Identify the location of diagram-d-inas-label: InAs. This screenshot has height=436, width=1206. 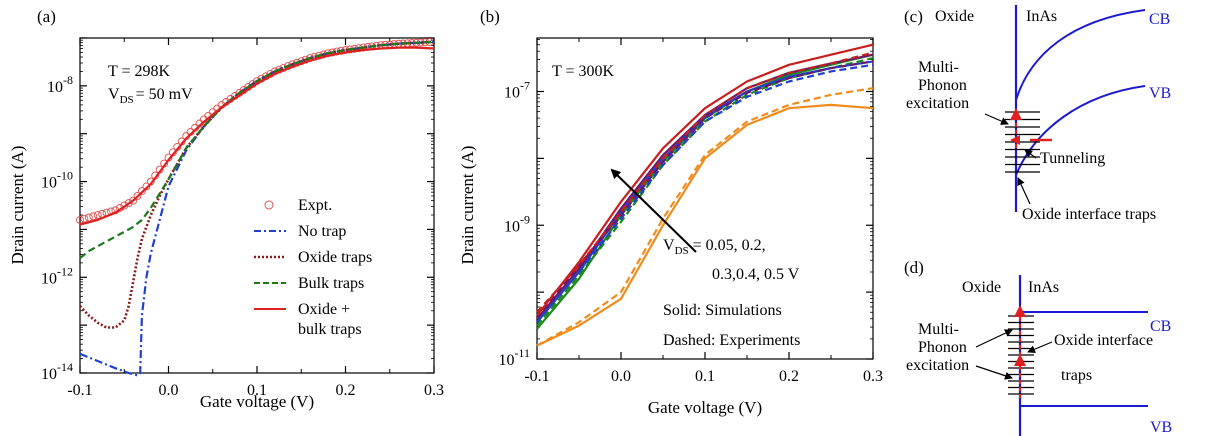
(1043, 287).